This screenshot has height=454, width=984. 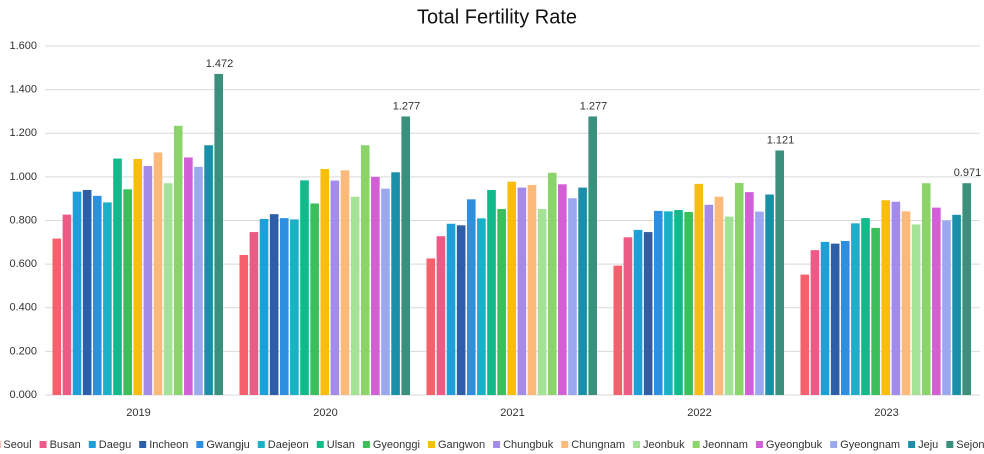 What do you see at coordinates (23, 46) in the screenshot?
I see `y-tick-label: 1.600` at bounding box center [23, 46].